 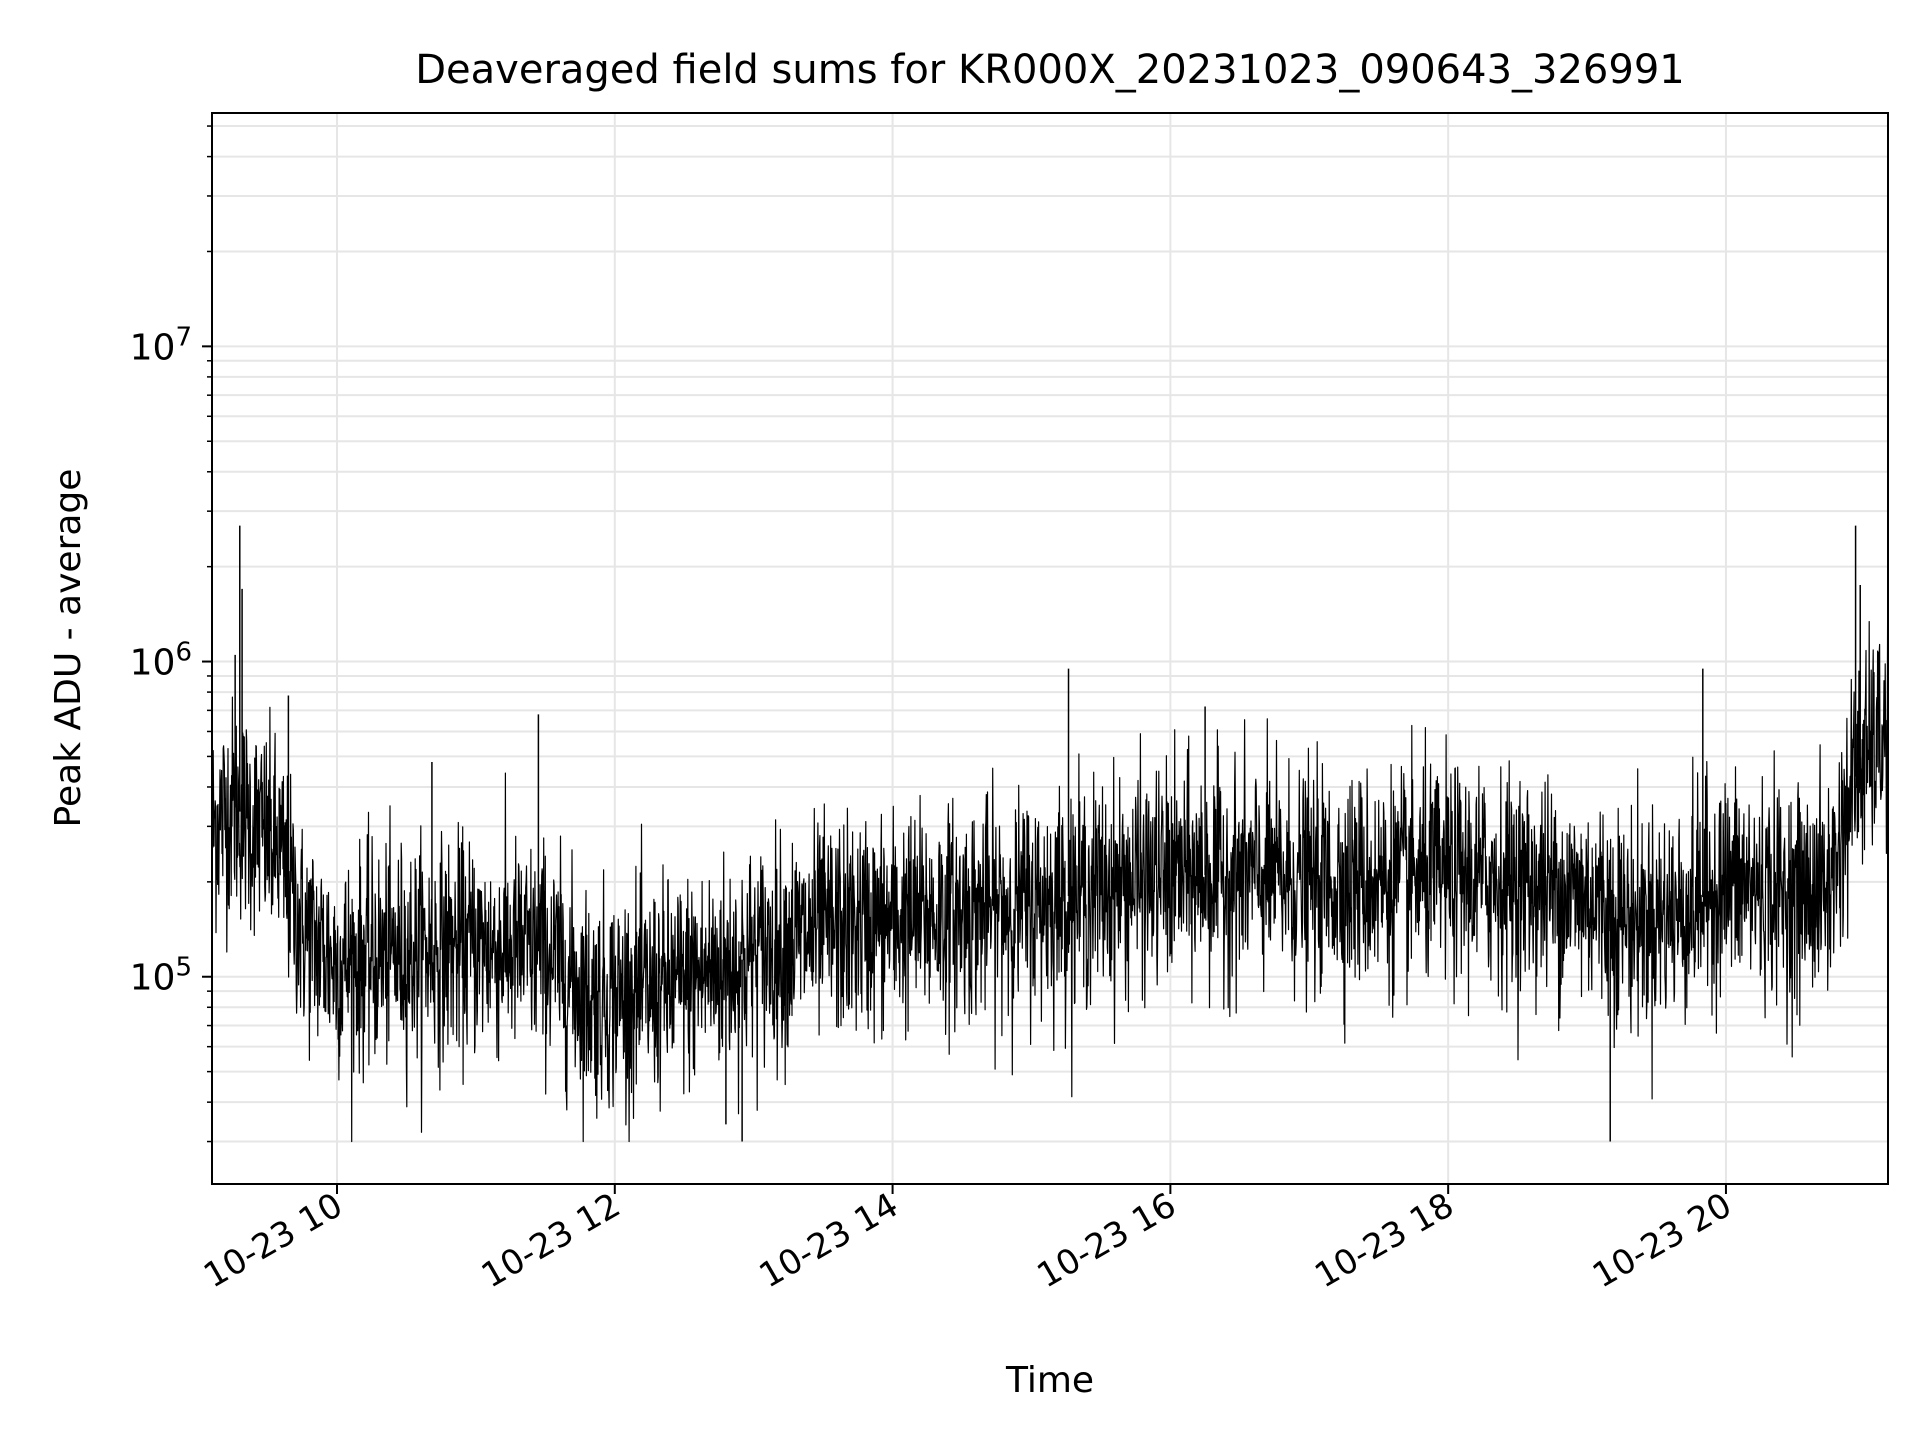 I want to click on y-tick-label: 107, so click(x=161, y=345).